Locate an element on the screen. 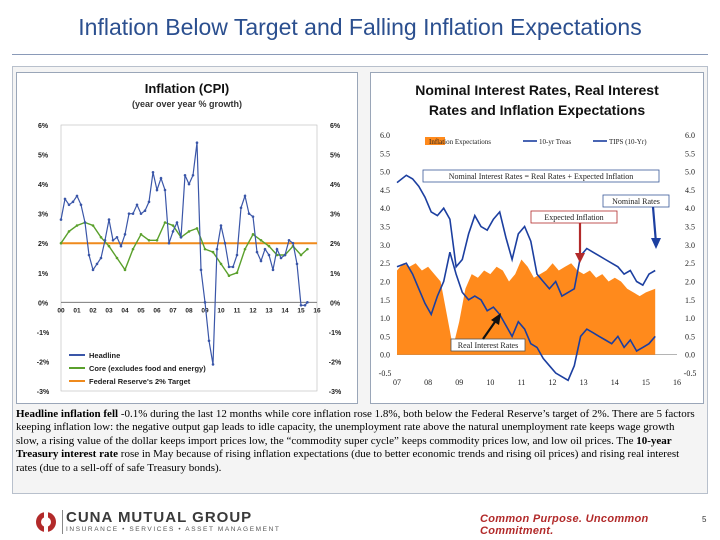 The width and height of the screenshot is (720, 540). cpi-y-tick-left: -2% is located at coordinates (43, 362).